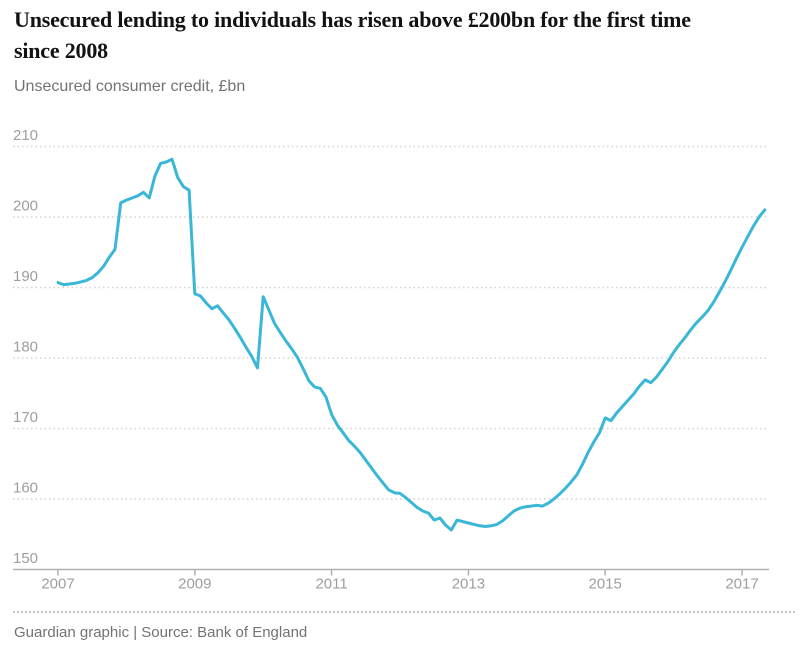  I want to click on x-tick-label: 2017, so click(741, 584).